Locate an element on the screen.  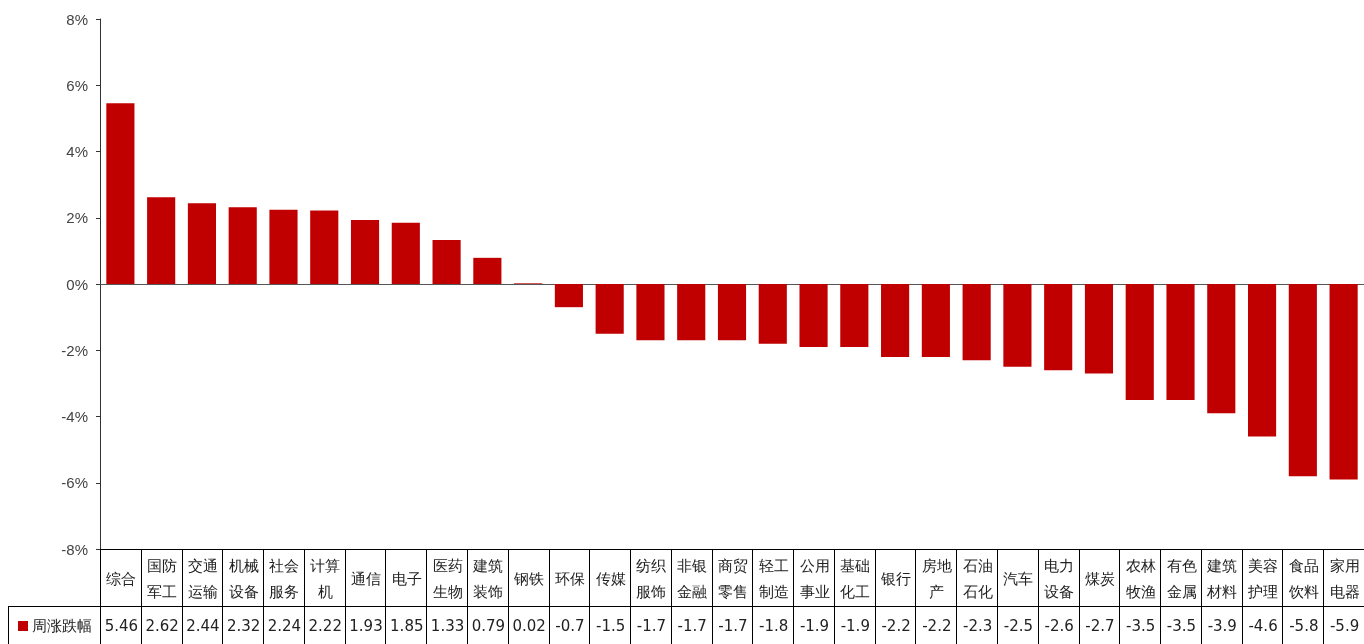
data-label: 2.44 is located at coordinates (202, 625).